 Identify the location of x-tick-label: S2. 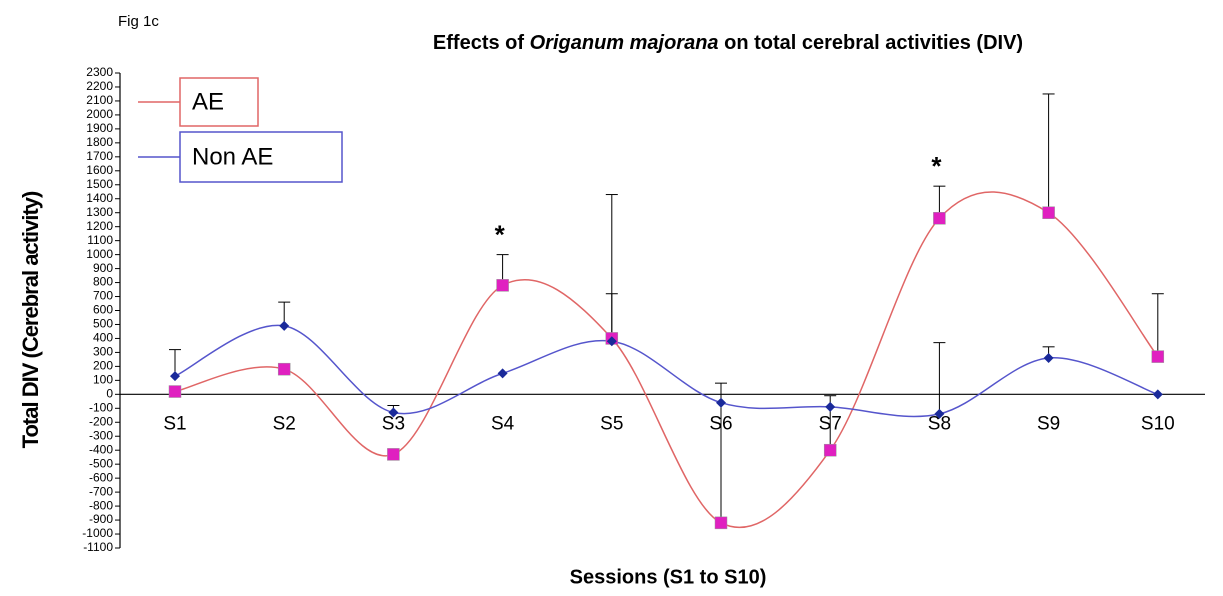
(284, 423).